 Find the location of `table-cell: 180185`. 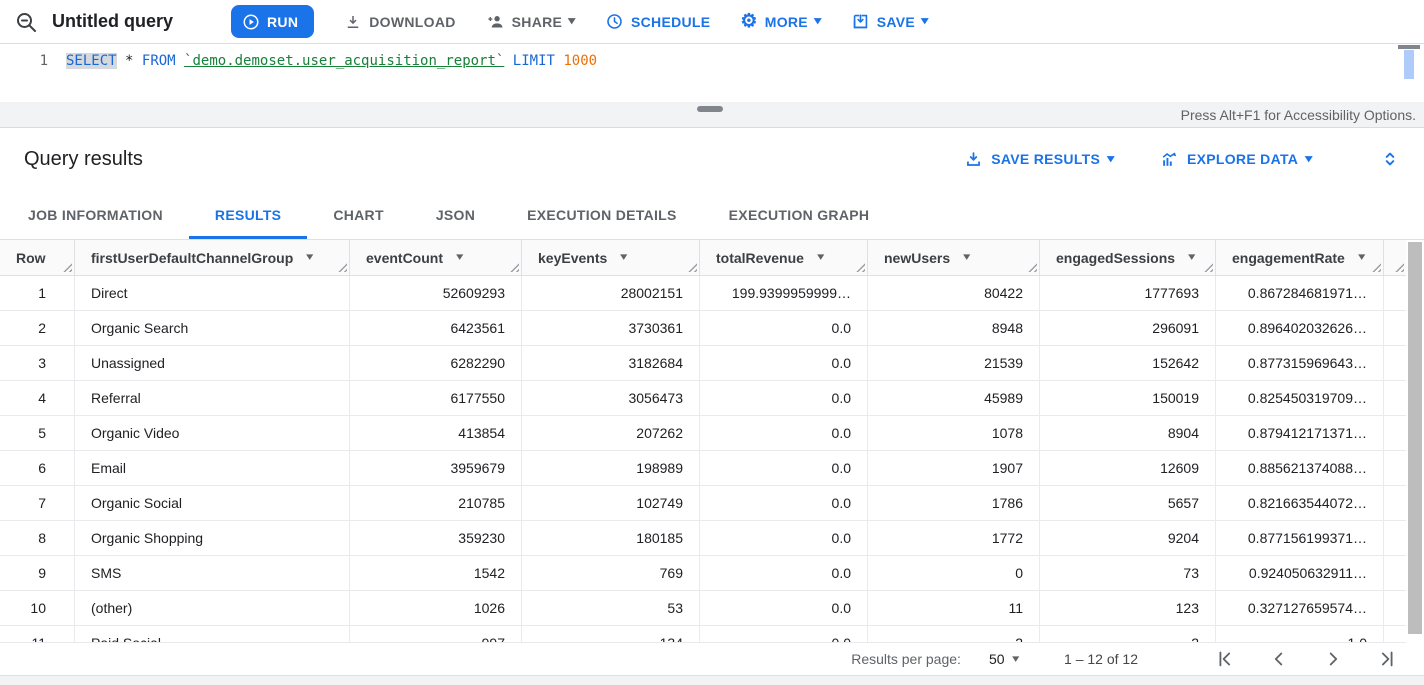

table-cell: 180185 is located at coordinates (611, 538).